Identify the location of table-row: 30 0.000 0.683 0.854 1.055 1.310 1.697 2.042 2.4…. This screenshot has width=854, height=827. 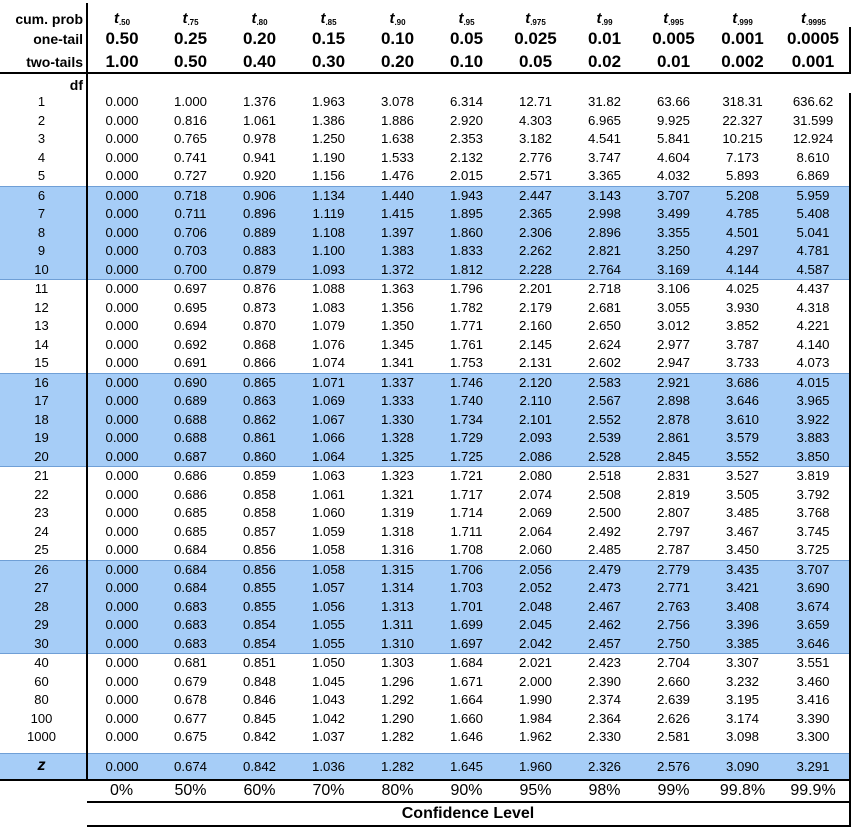
(425, 644).